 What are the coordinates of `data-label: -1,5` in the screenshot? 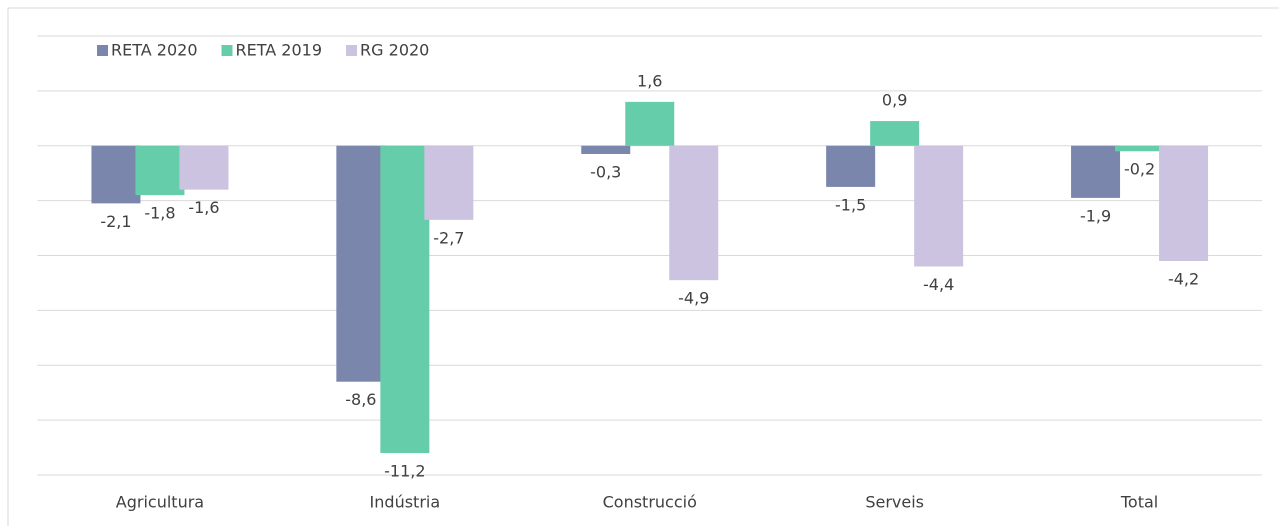 It's located at (850, 204).